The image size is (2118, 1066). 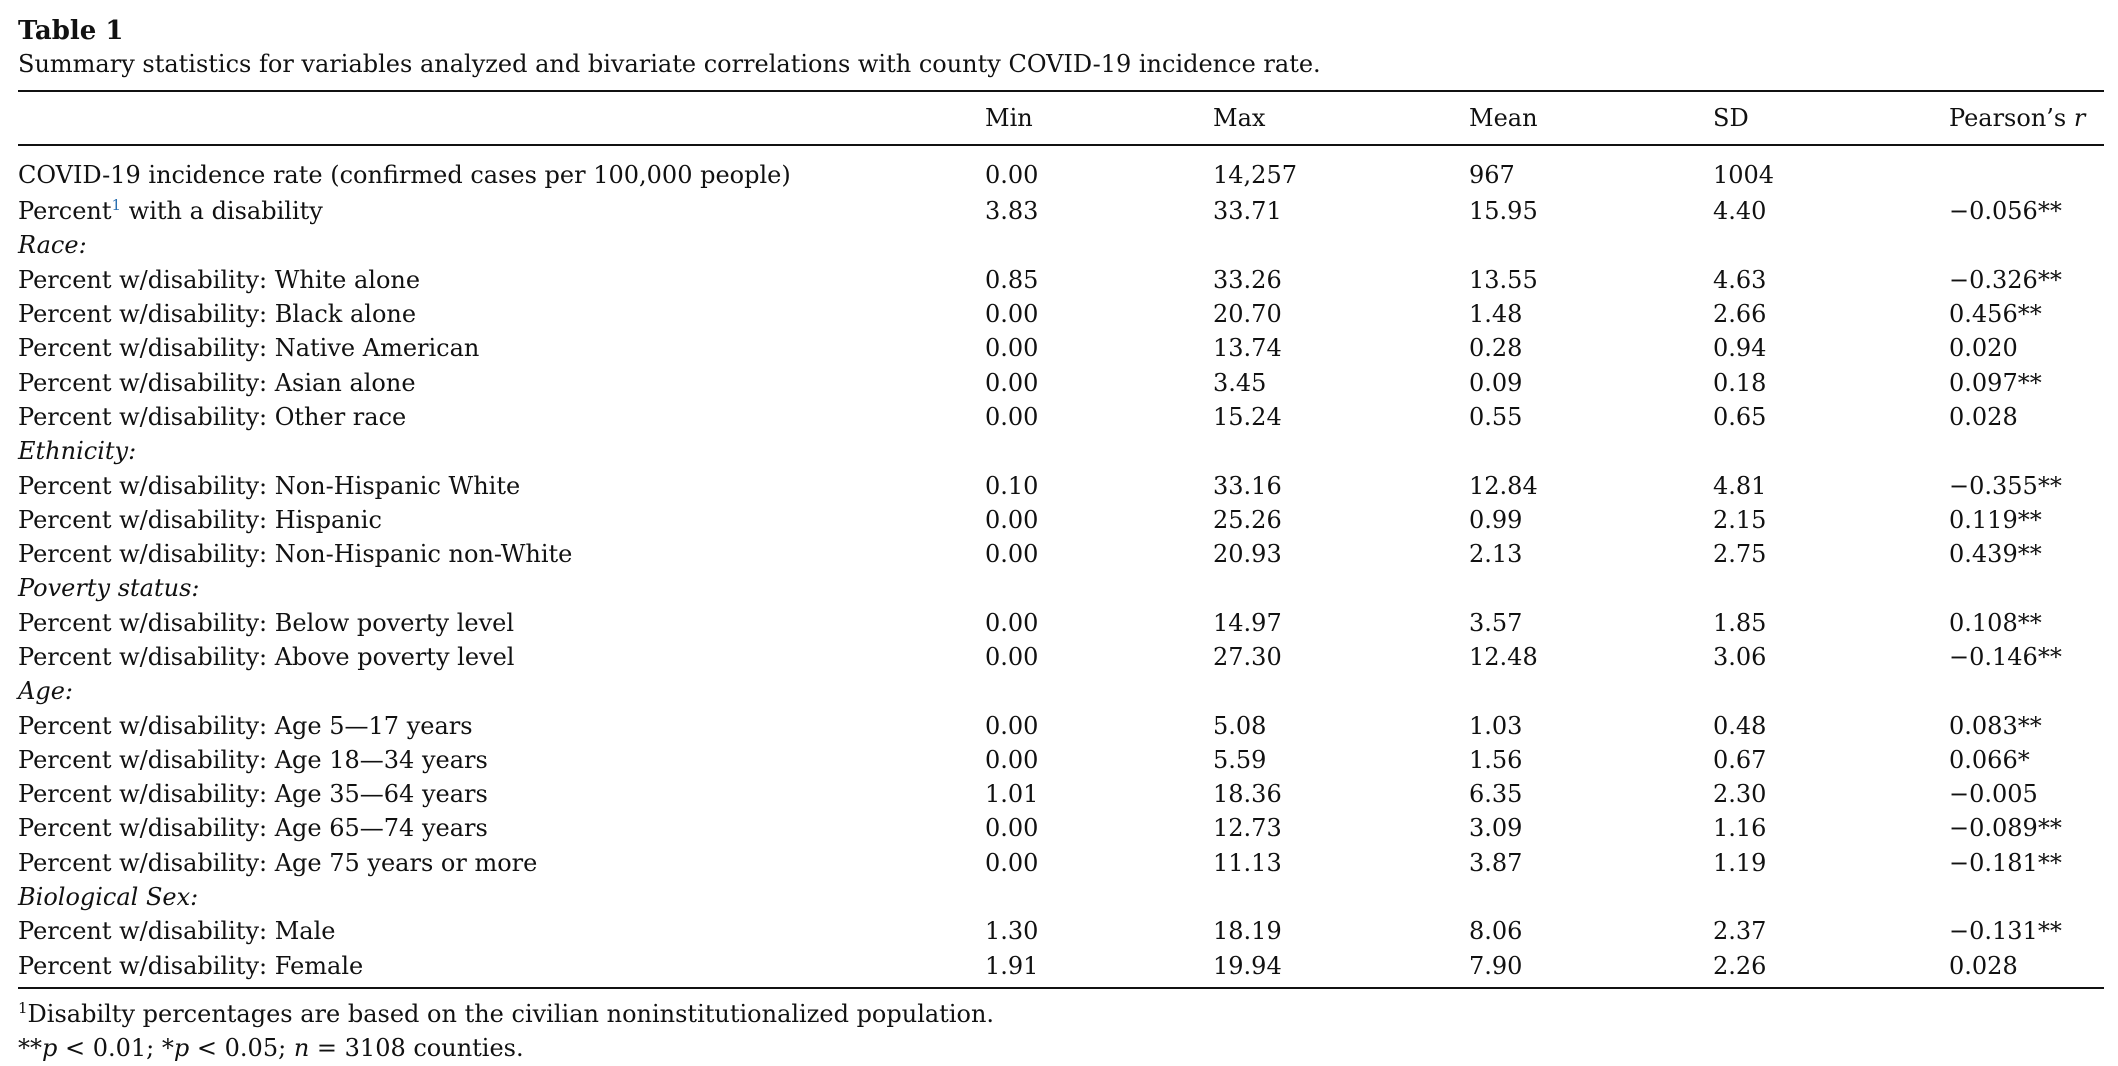 What do you see at coordinates (222, 211) in the screenshot?
I see `row-label-text: with a disability` at bounding box center [222, 211].